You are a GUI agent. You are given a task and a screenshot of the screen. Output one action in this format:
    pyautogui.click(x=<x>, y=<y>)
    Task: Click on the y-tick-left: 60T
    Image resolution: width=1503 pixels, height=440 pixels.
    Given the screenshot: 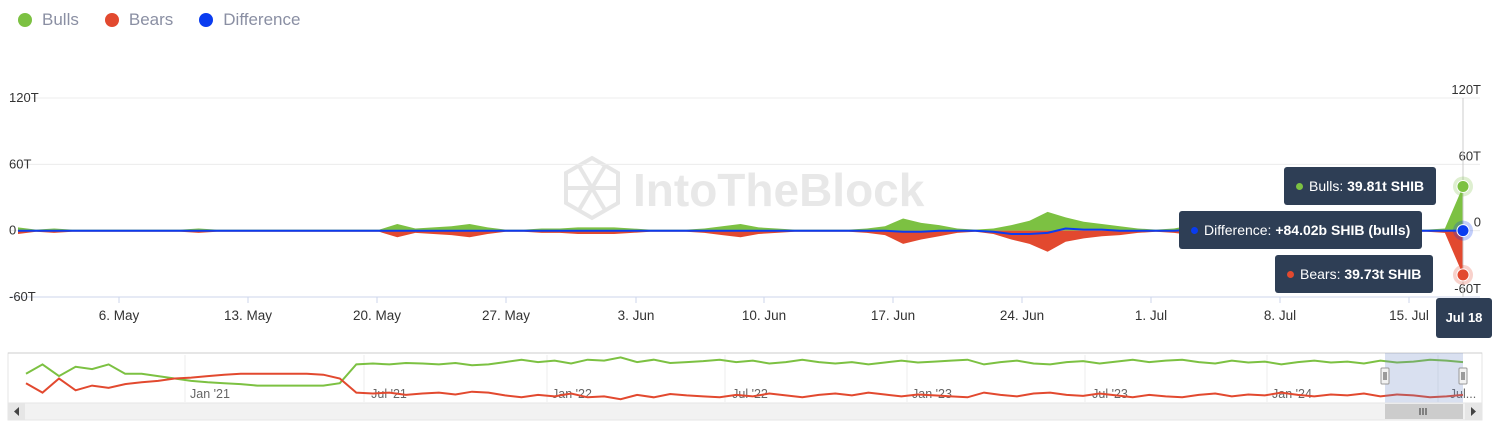 What is the action you would take?
    pyautogui.click(x=20, y=163)
    